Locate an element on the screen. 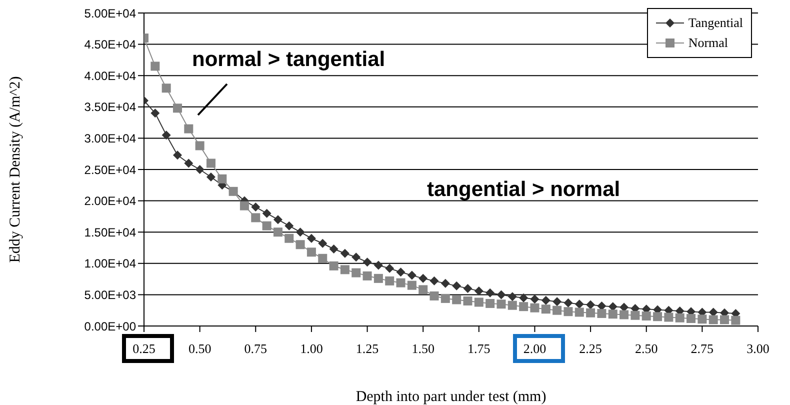 The image size is (790, 405). x-tick-label: 1.75 is located at coordinates (479, 348).